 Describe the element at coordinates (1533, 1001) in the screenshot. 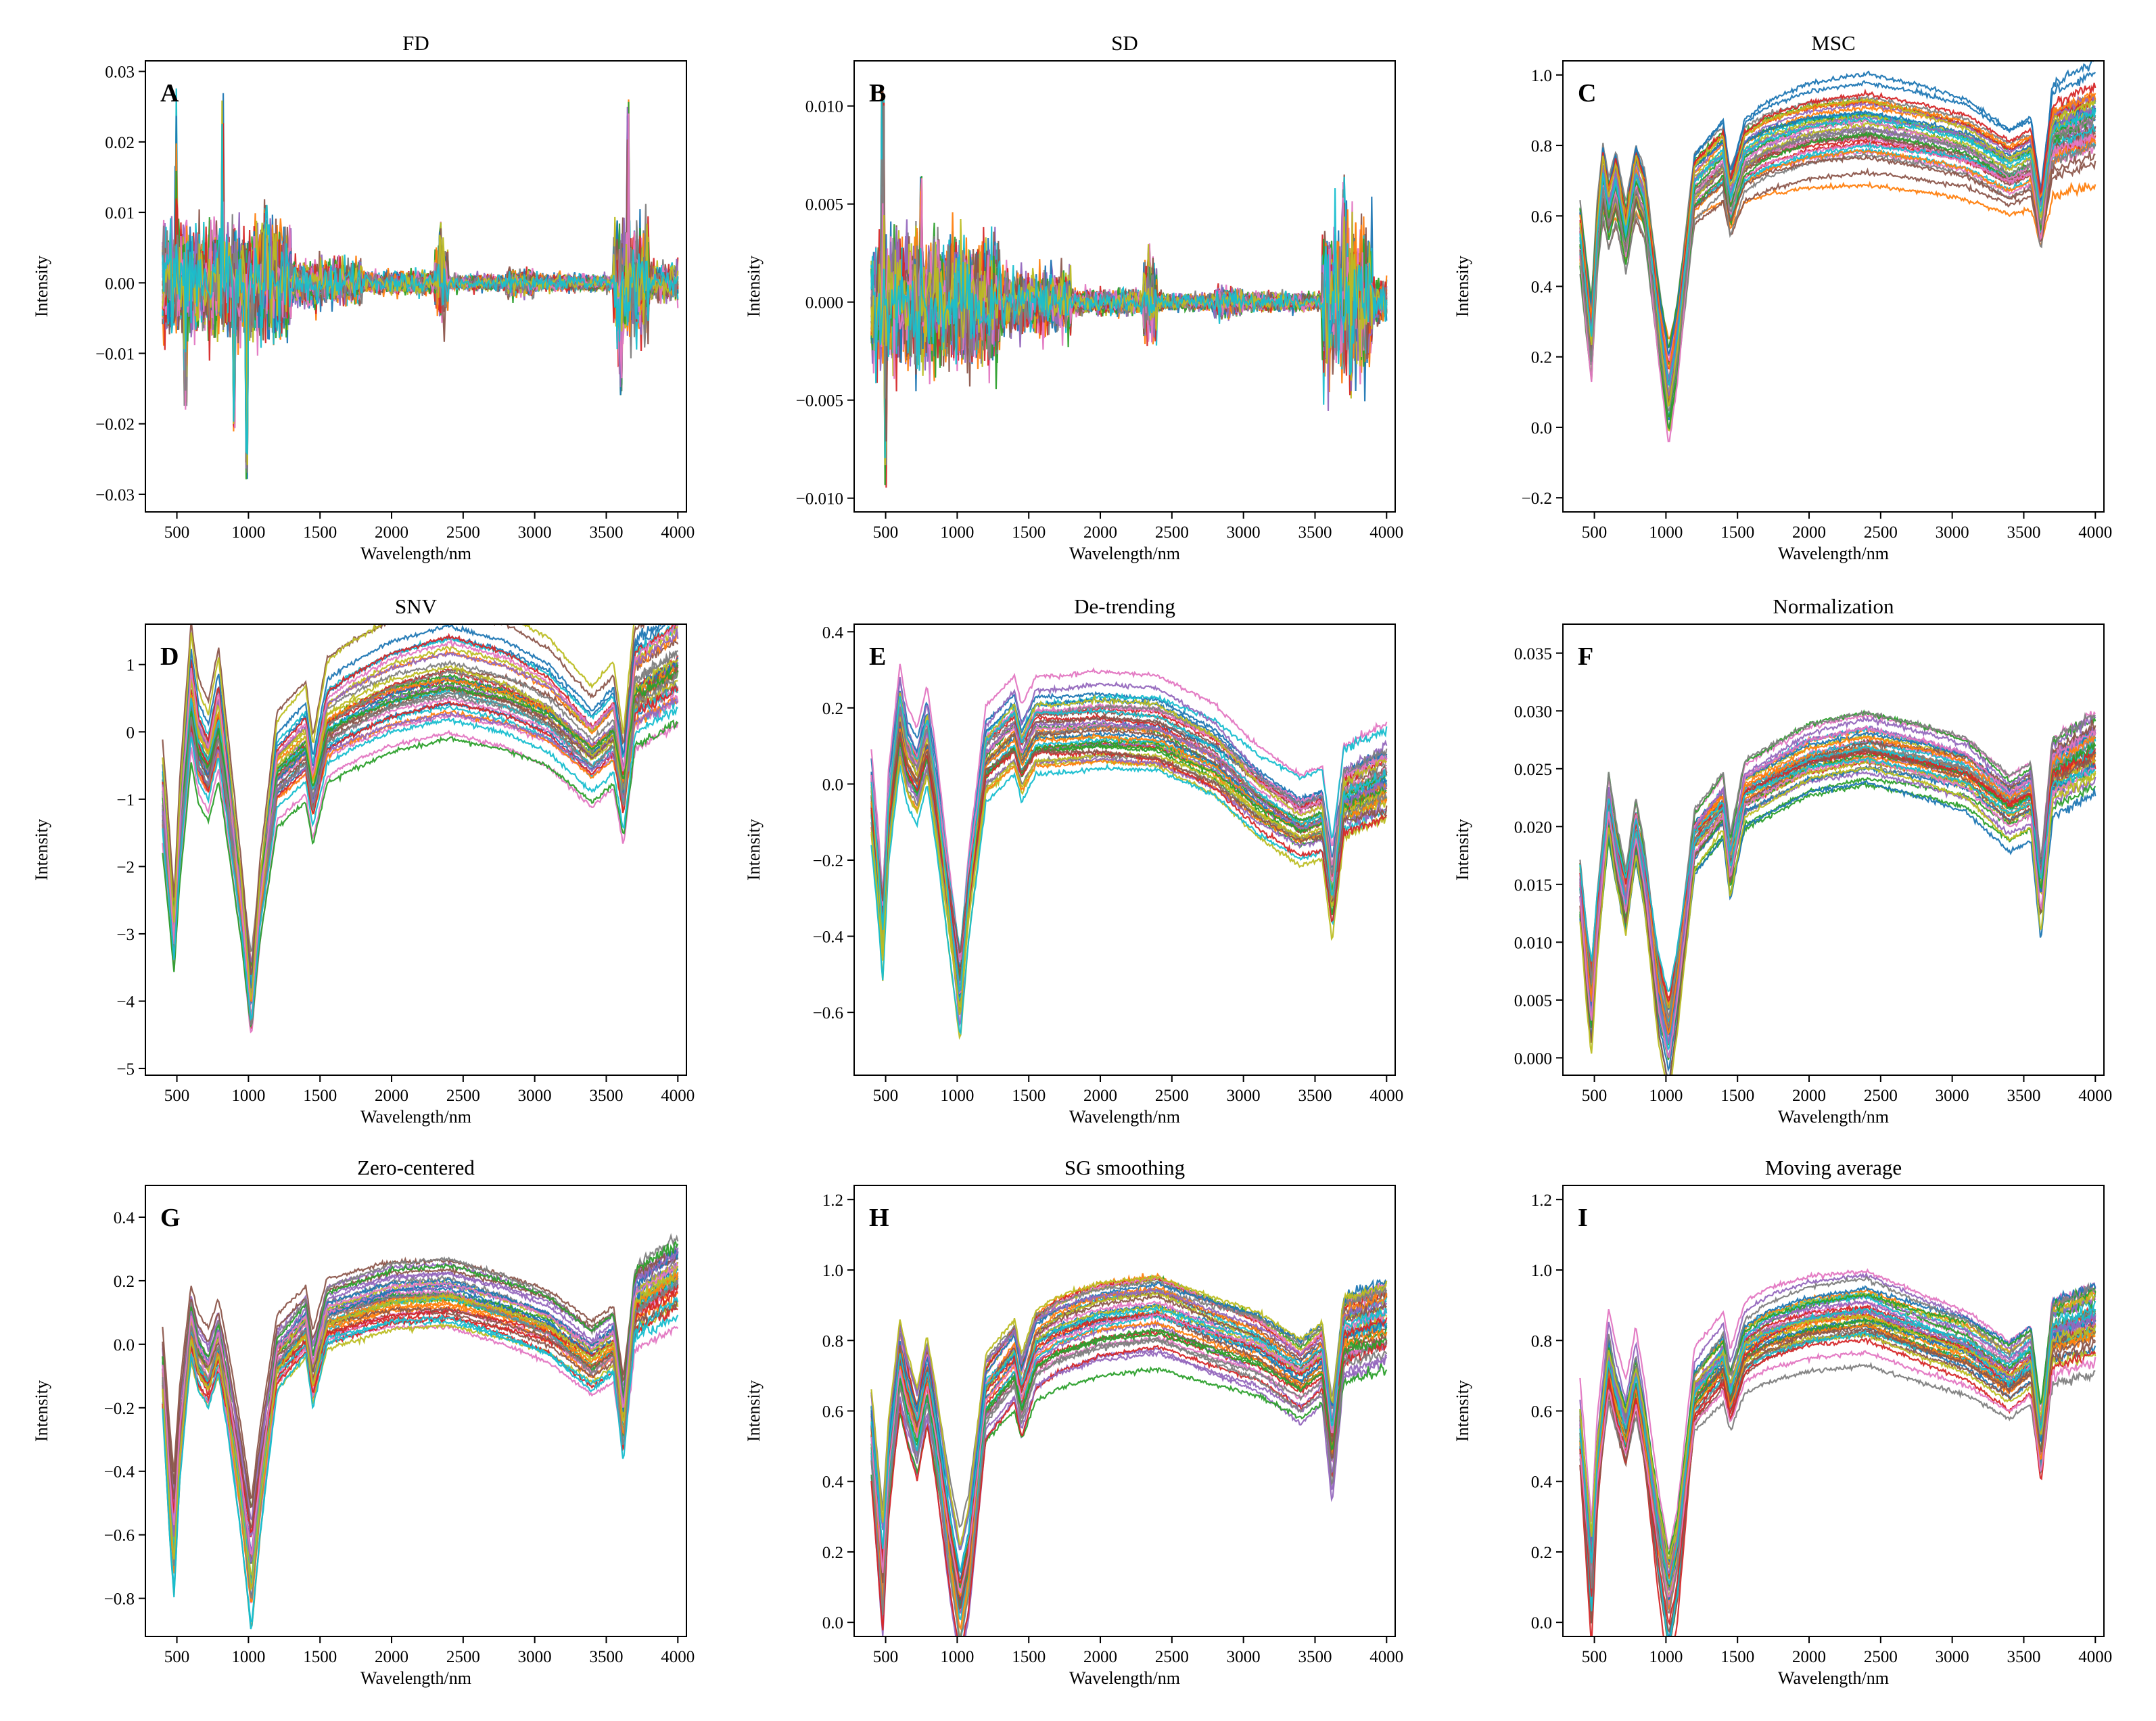

I see `y-tick-label: 0.005` at that location.